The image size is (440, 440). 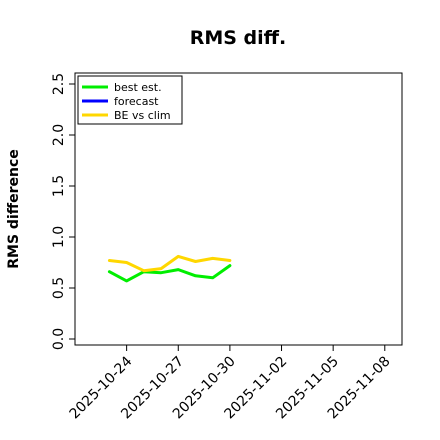 I want to click on y-tick-label: 2.5, so click(x=59, y=84).